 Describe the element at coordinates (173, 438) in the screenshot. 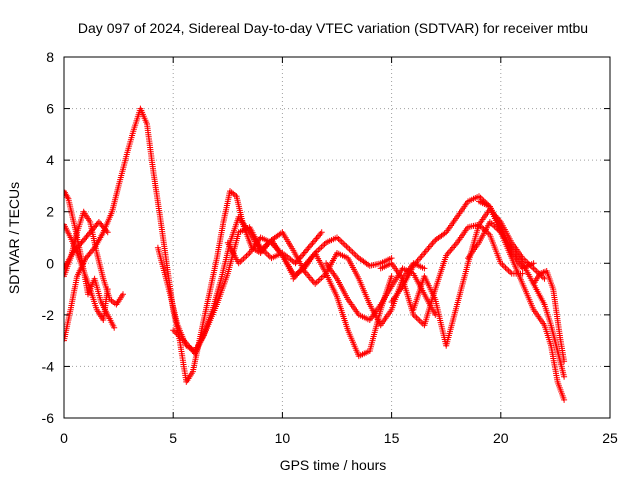

I see `x-tick-label: 5` at that location.